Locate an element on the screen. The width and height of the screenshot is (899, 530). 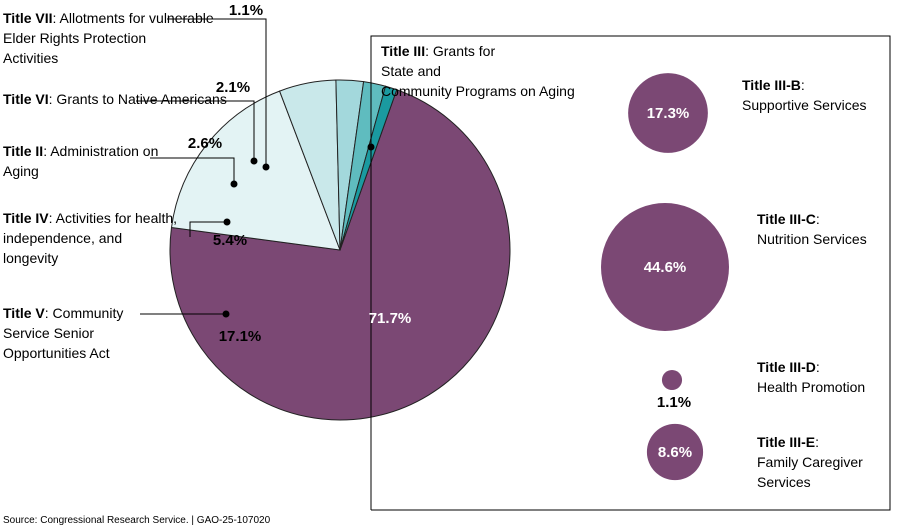
bubble-c is located at coordinates (665, 267).